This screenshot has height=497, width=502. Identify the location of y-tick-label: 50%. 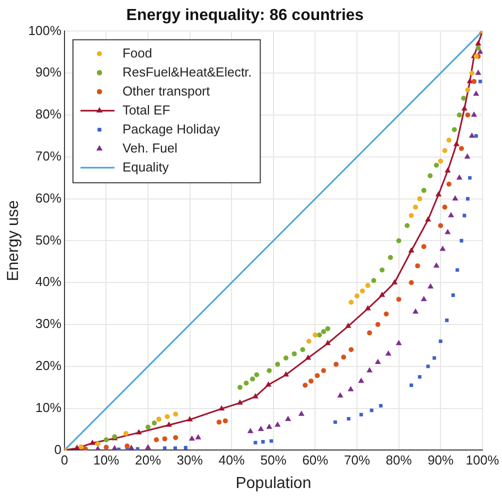
(48, 240).